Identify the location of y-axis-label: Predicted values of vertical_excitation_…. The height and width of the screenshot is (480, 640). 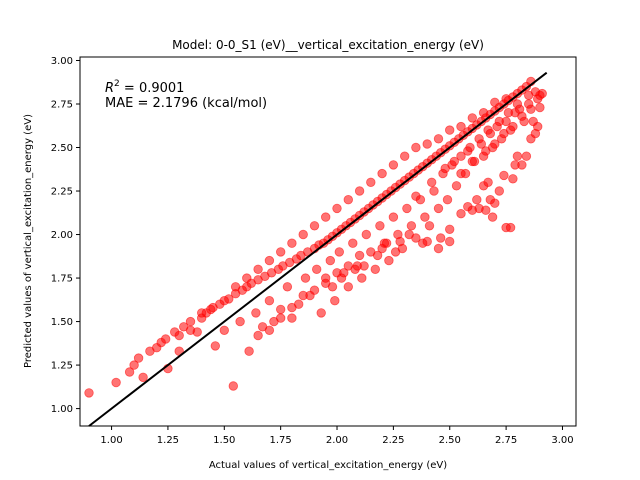
(28, 241).